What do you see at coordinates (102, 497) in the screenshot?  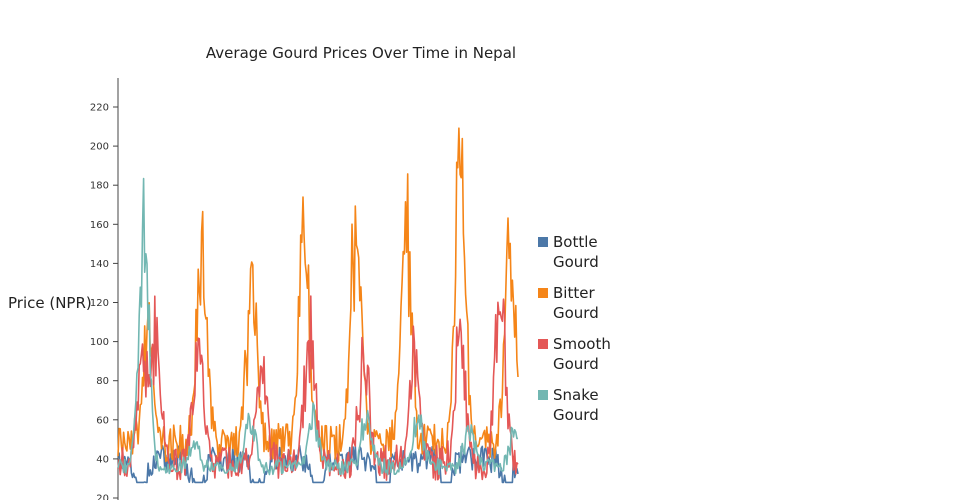 I see `y-tick-label: 20` at bounding box center [102, 497].